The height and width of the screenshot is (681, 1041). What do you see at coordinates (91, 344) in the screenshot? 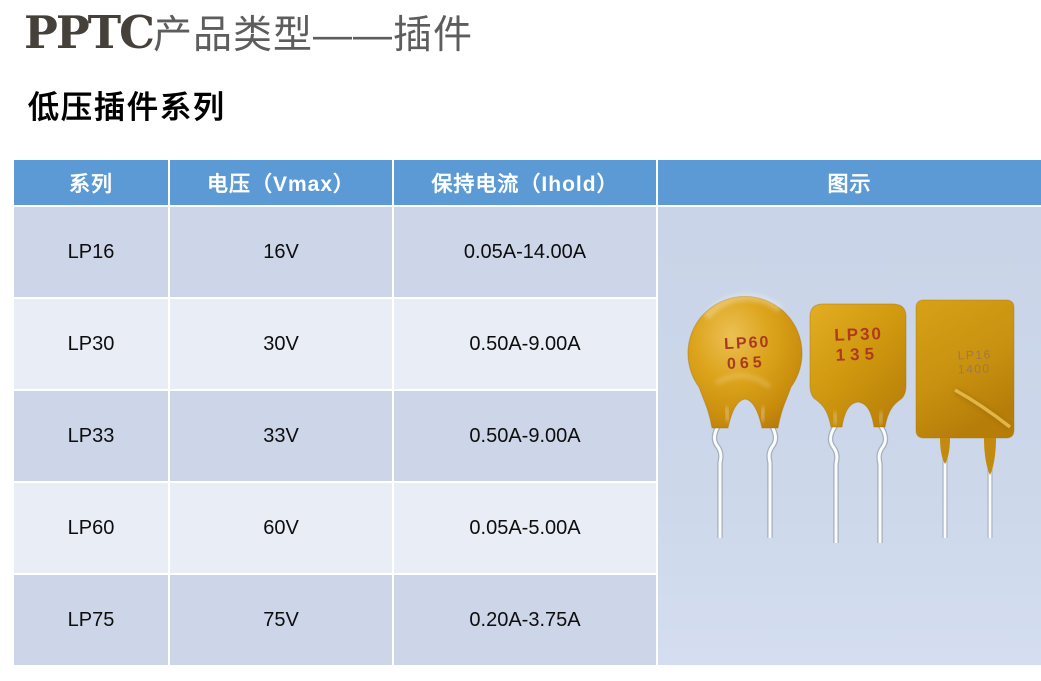
I see `cell-series: LP30` at bounding box center [91, 344].